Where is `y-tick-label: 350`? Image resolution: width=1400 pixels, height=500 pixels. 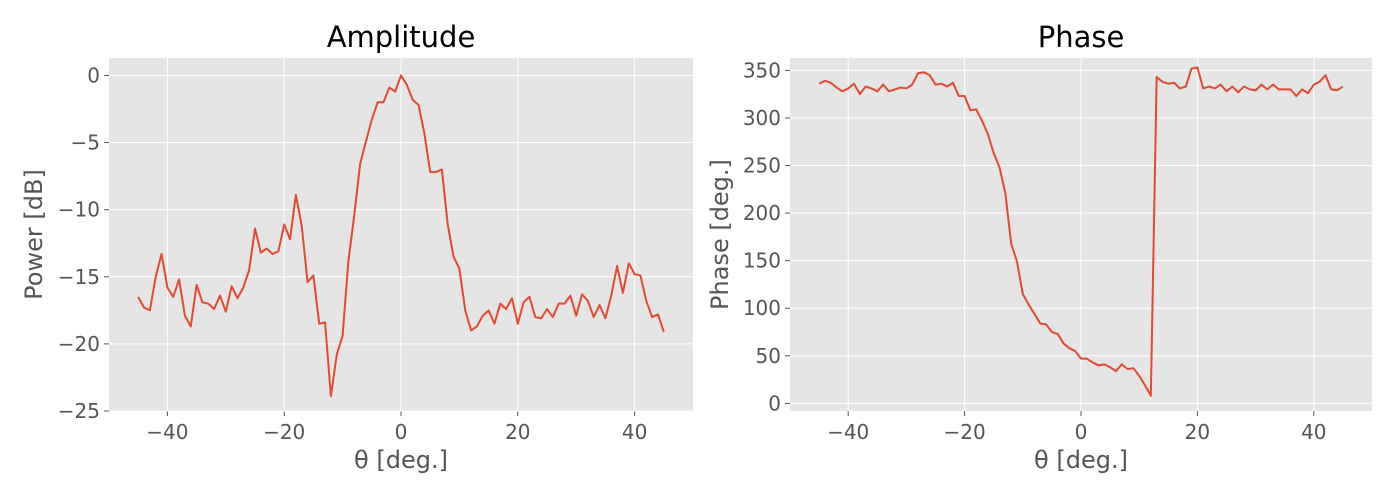 y-tick-label: 350 is located at coordinates (762, 70).